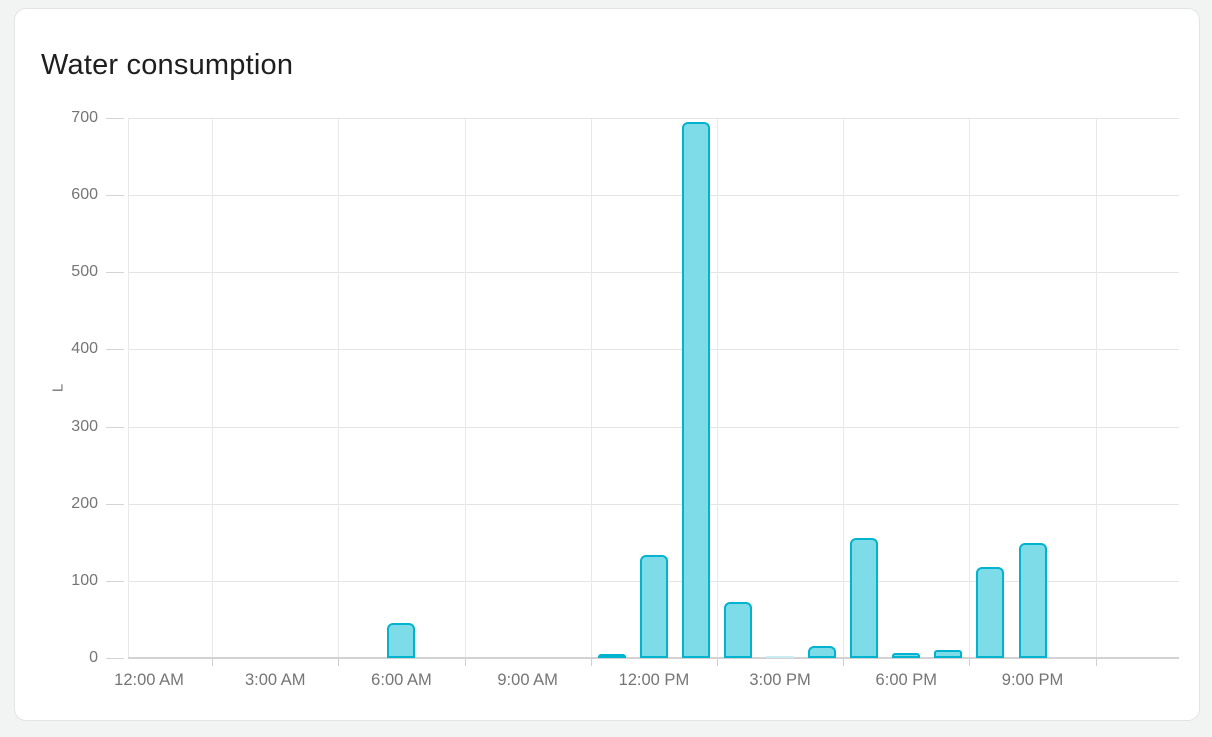  Describe the element at coordinates (84, 117) in the screenshot. I see `y-tick-label: 700` at that location.